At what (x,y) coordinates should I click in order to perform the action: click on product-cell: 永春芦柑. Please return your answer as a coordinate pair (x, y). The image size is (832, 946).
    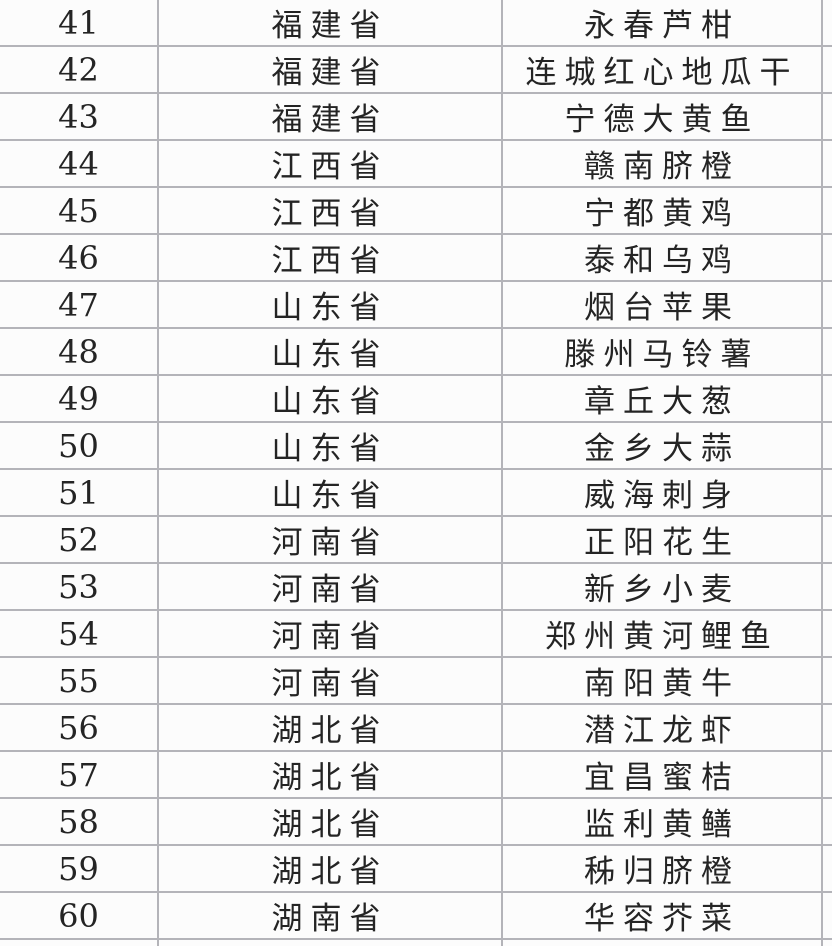
    Looking at the image, I should click on (662, 23).